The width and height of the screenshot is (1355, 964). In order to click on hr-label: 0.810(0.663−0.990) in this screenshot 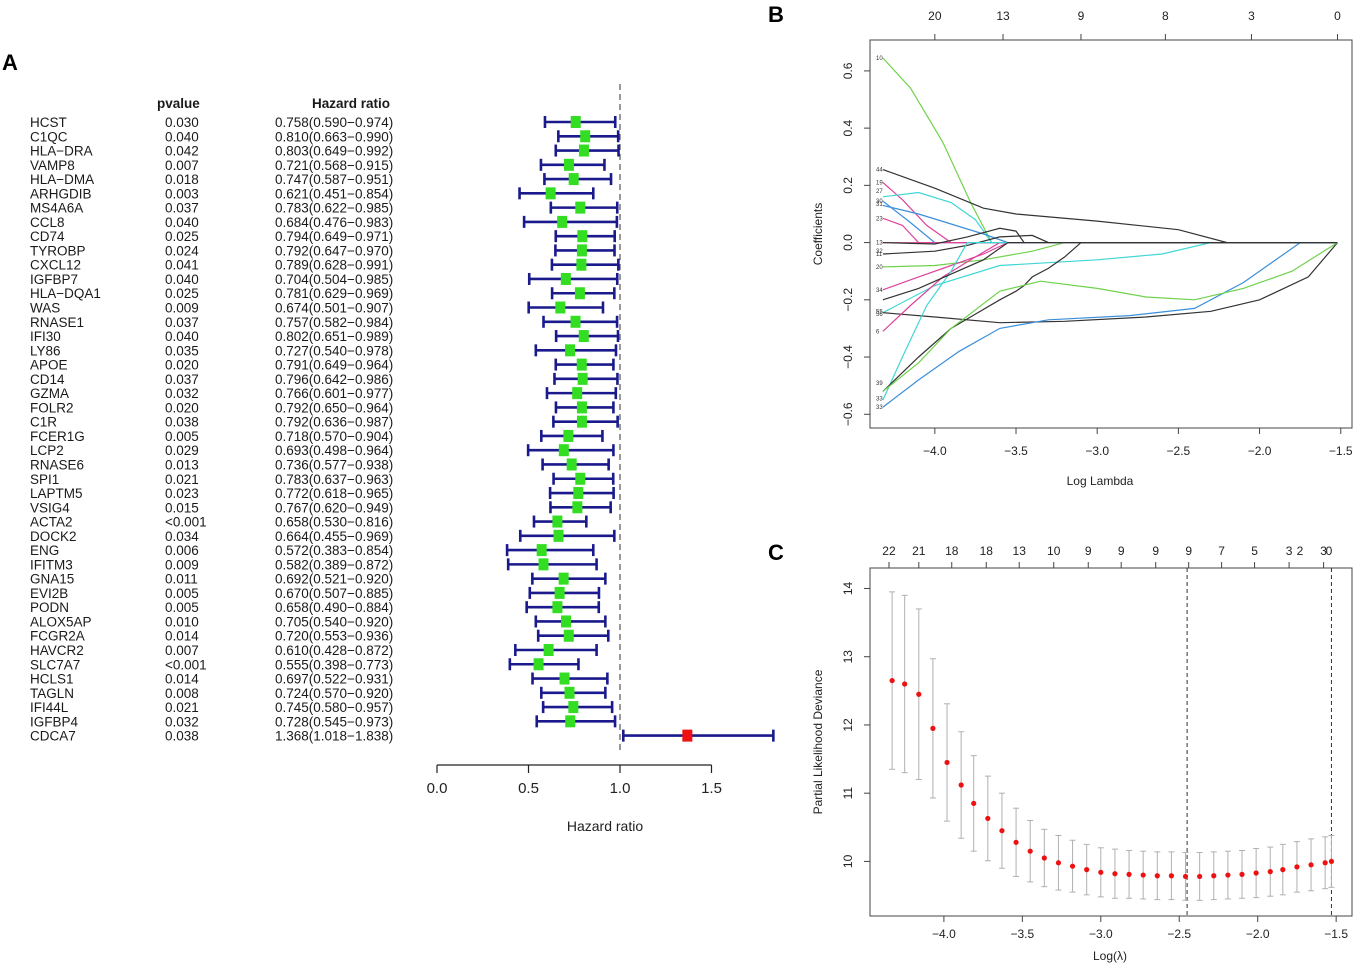, I will do `click(334, 136)`.